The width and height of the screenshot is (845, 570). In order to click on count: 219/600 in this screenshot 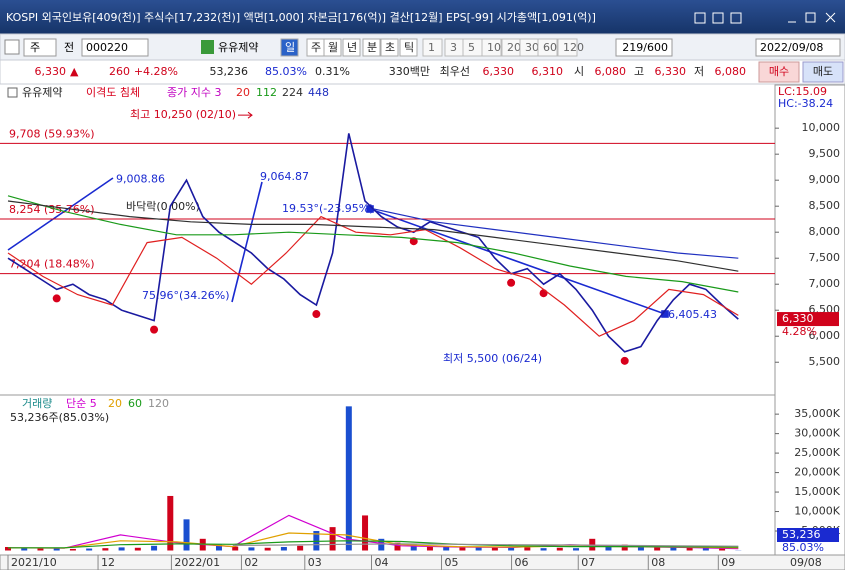, I will do `click(645, 47)`.